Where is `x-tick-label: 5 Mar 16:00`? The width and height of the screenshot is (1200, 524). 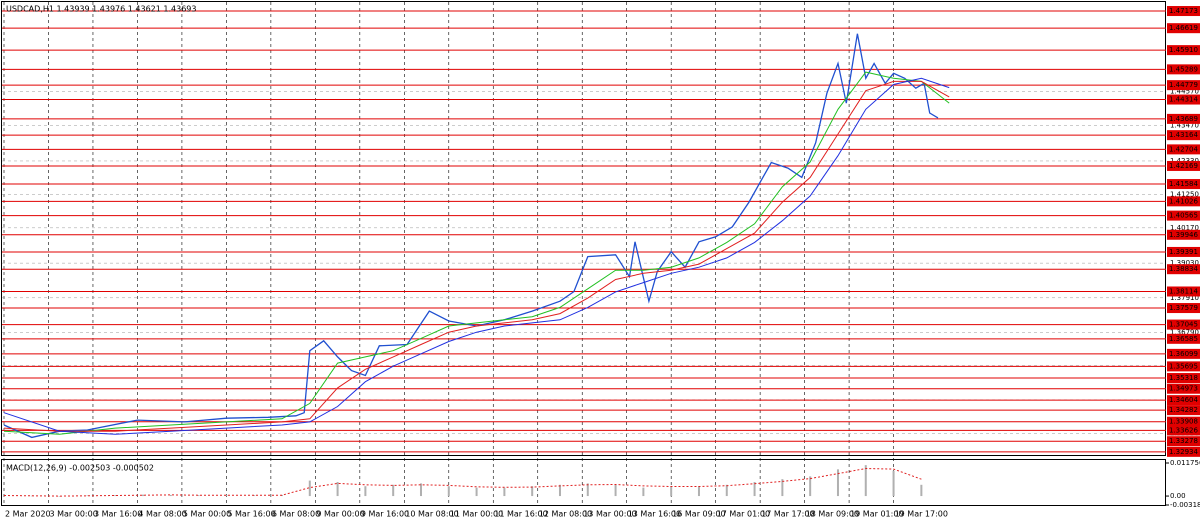 x-tick-label: 5 Mar 16:00 is located at coordinates (251, 514).